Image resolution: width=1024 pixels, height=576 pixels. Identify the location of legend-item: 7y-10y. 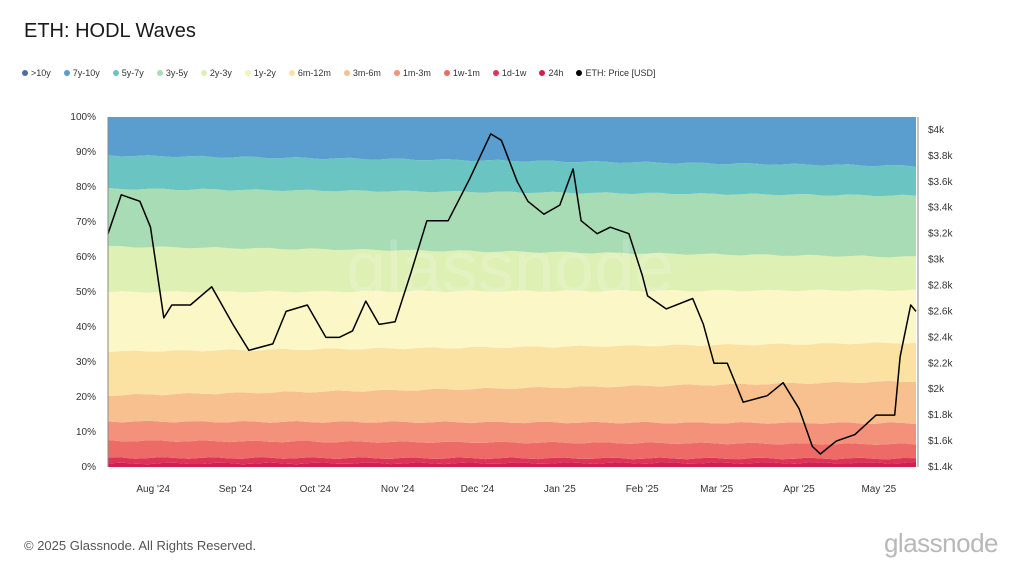
(81, 73).